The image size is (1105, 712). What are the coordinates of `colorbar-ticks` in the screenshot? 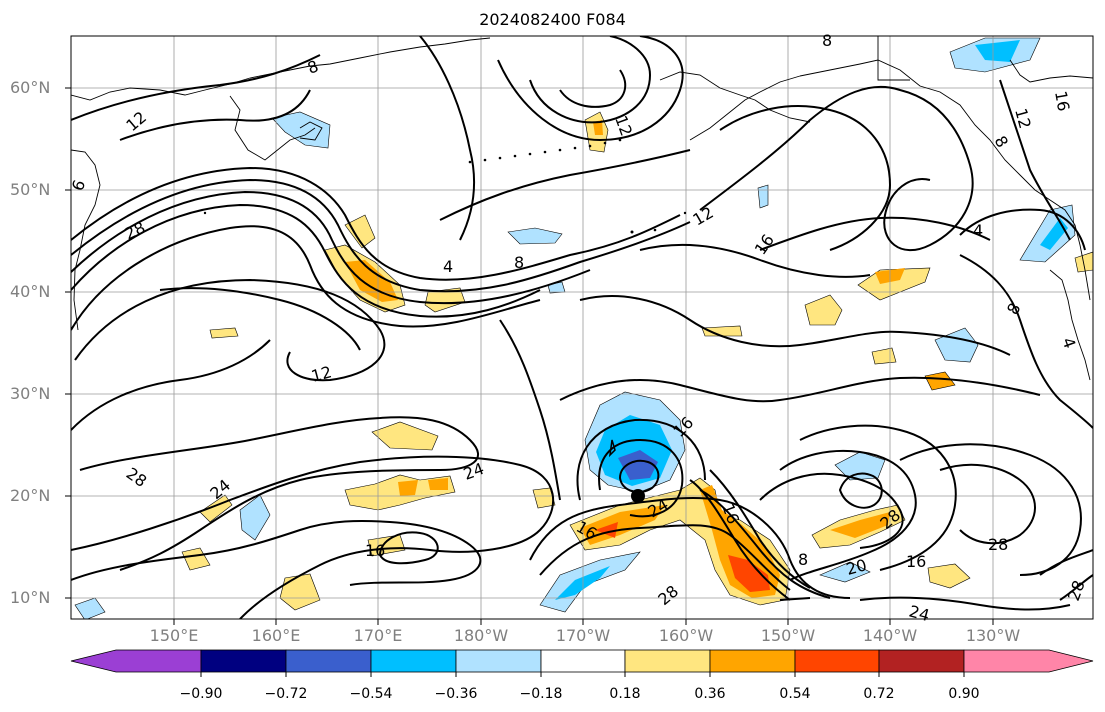 It's located at (582, 674).